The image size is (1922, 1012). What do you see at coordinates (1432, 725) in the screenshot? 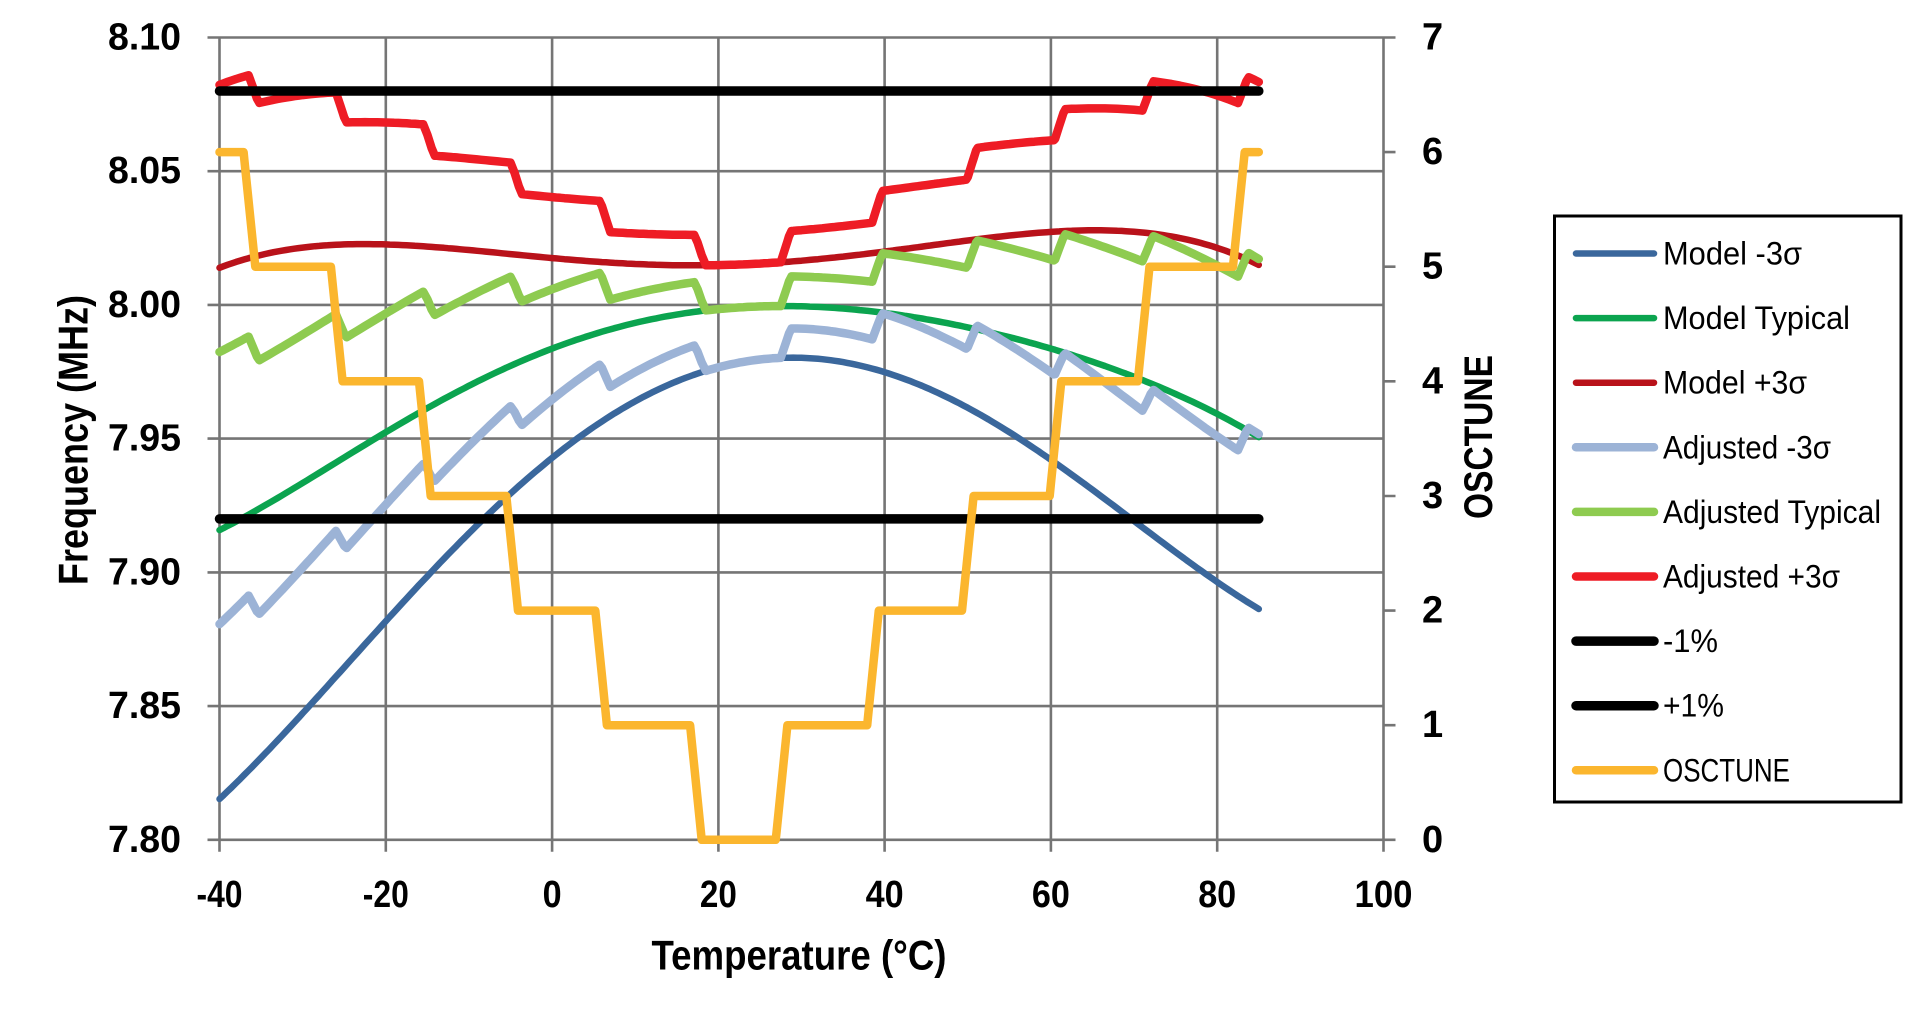
I see `svg-text: 1` at bounding box center [1432, 725].